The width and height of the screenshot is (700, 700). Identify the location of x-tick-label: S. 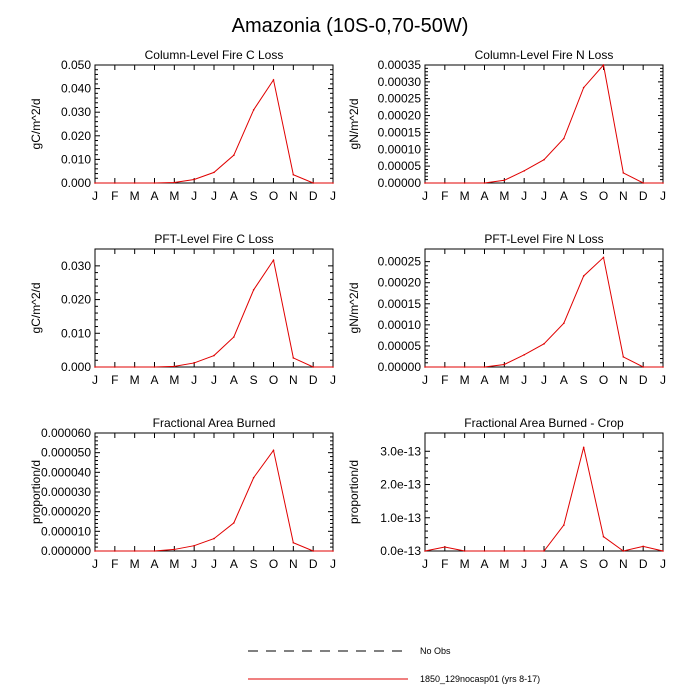
(584, 380).